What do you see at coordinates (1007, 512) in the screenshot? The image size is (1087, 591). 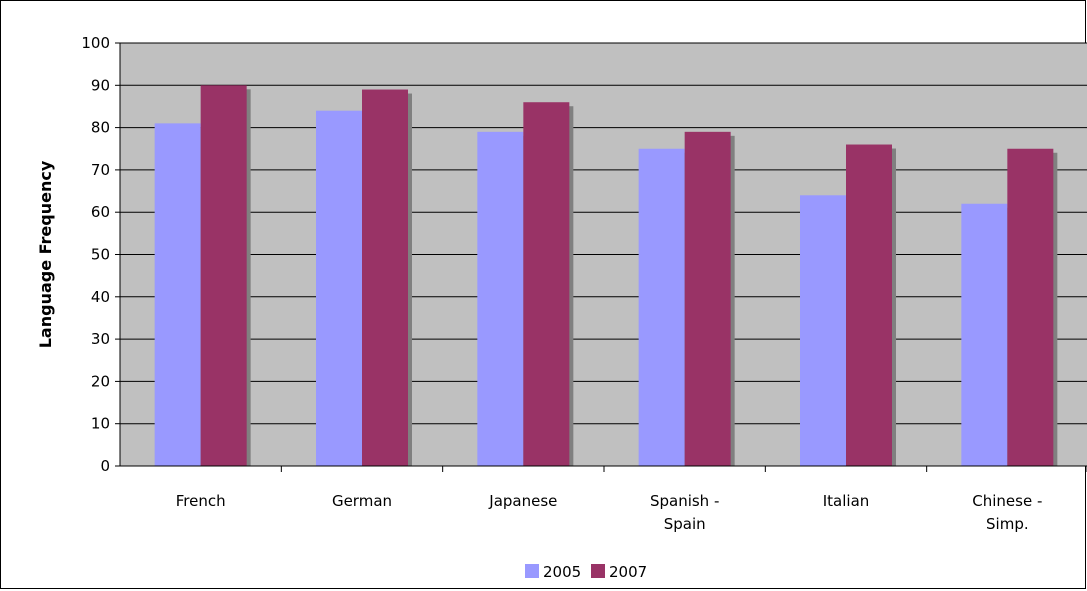 I see `x-tick-label: Chinese -Simp.` at bounding box center [1007, 512].